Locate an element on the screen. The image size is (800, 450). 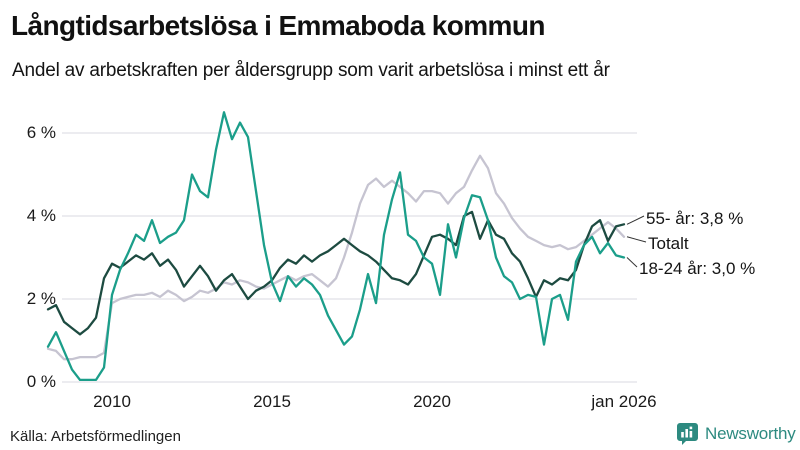
source-note: Källa: Arbetsförmedlingen is located at coordinates (95, 436).